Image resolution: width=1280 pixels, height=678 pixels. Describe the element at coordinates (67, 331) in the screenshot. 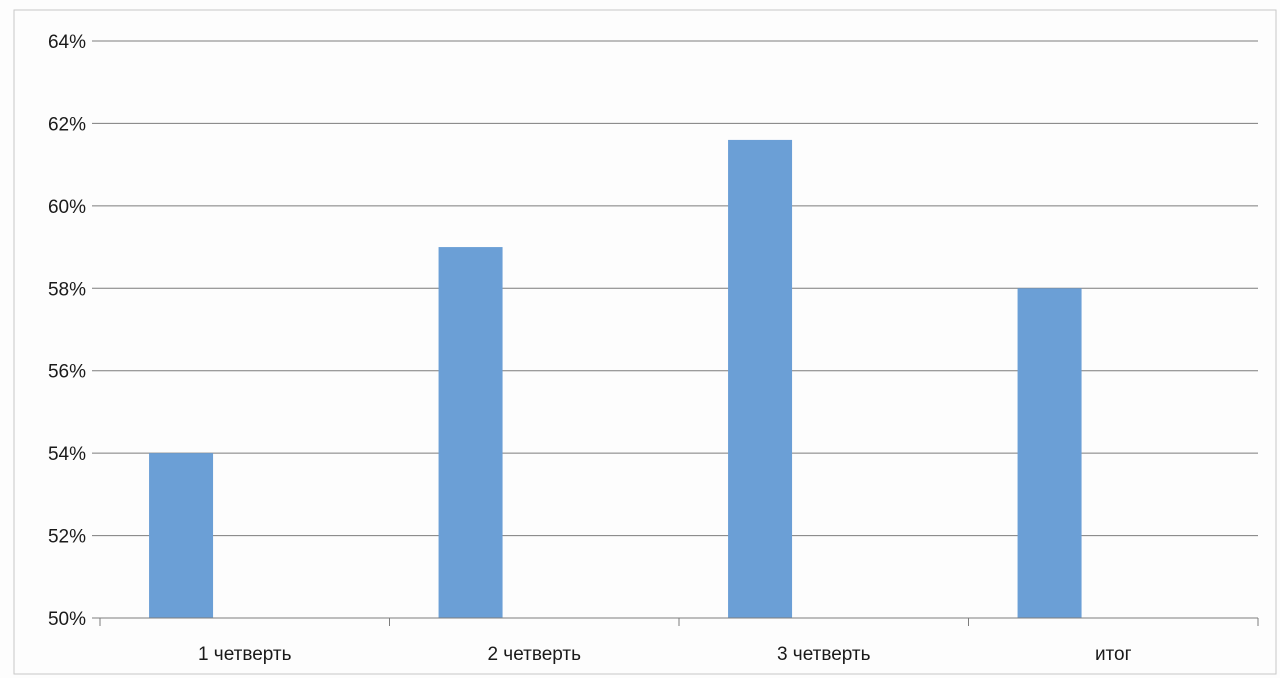

I see `y-axis-tick-labels: 50% 52% 54% 56% 58% 60% 62% 64%` at that location.